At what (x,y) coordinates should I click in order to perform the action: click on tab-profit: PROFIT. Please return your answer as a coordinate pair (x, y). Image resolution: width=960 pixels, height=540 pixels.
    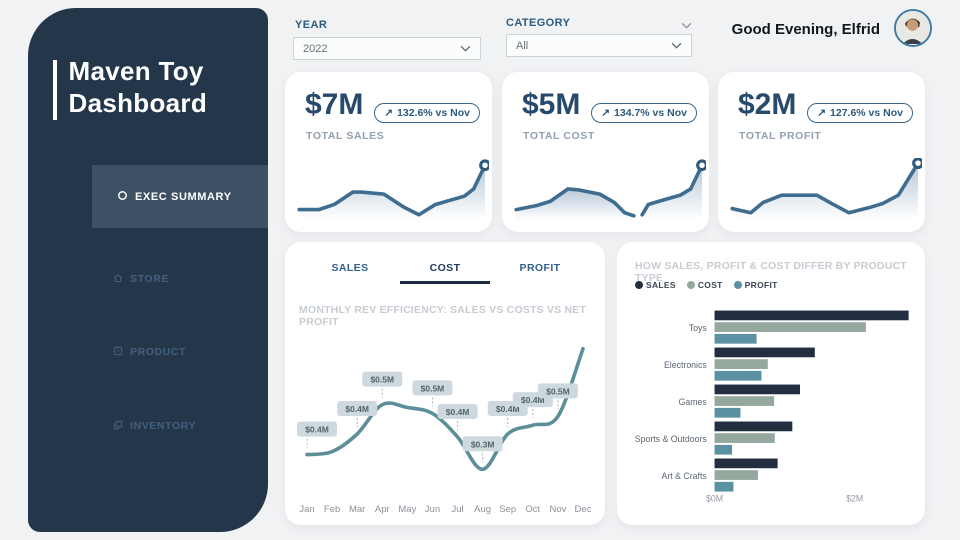
    Looking at the image, I should click on (540, 268).